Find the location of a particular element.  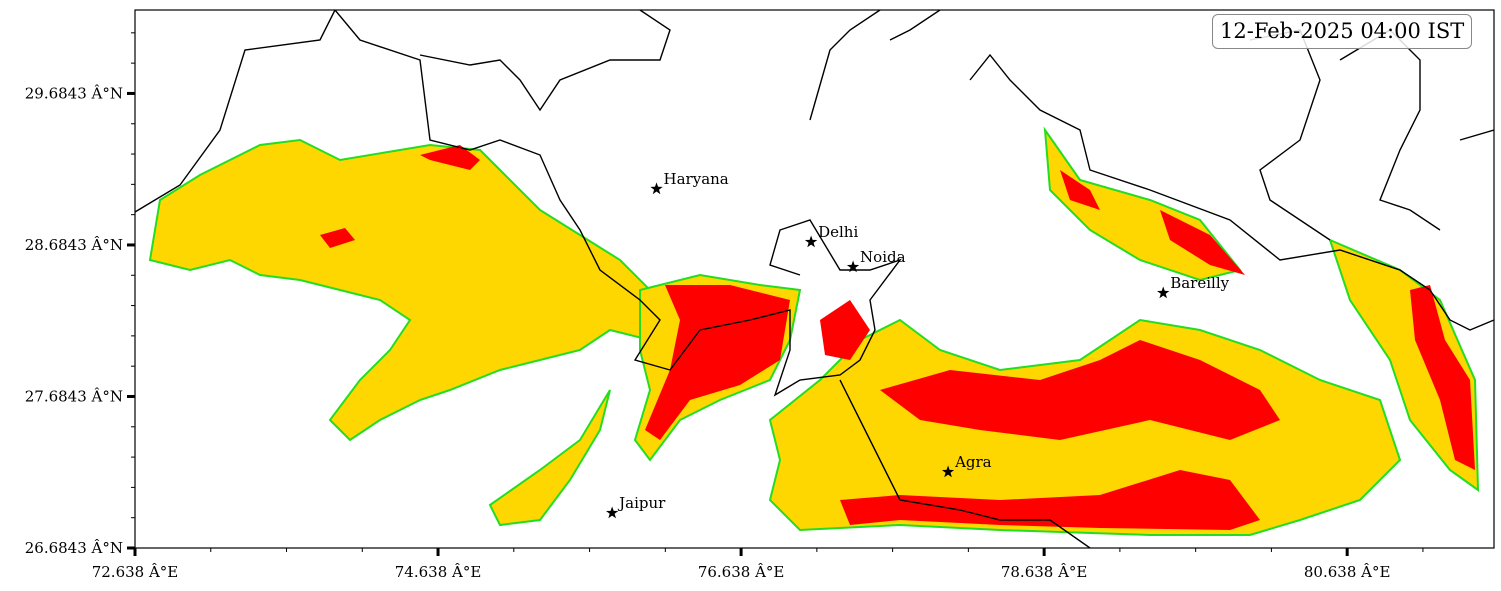

city-label-bareilly: Bareilly is located at coordinates (1199, 283).